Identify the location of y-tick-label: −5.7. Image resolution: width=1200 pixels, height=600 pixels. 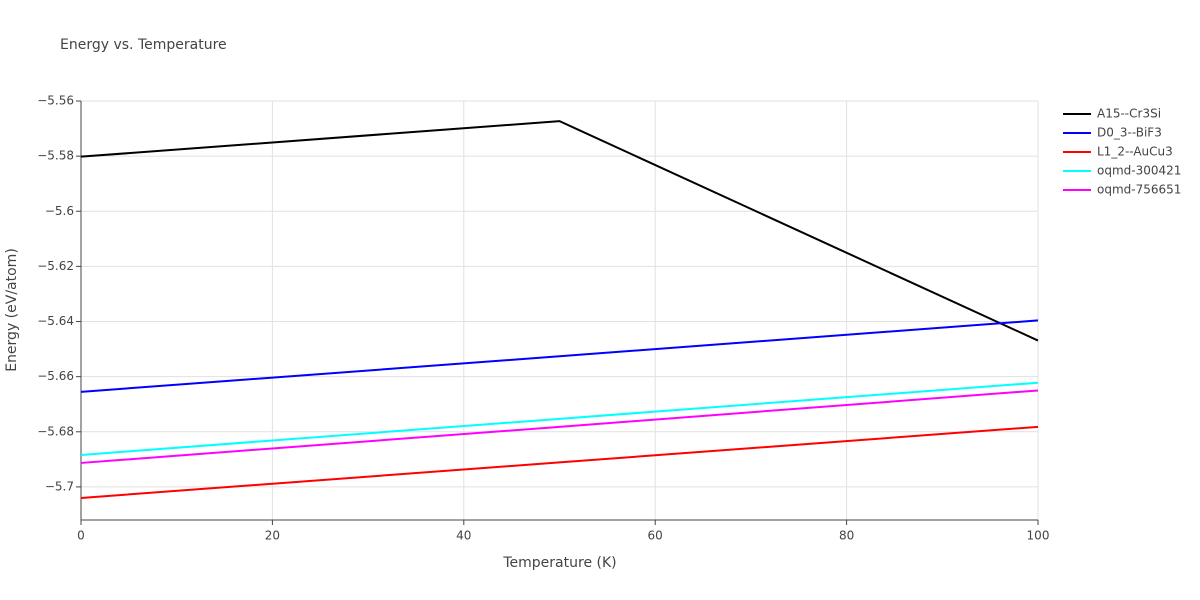
(59, 486).